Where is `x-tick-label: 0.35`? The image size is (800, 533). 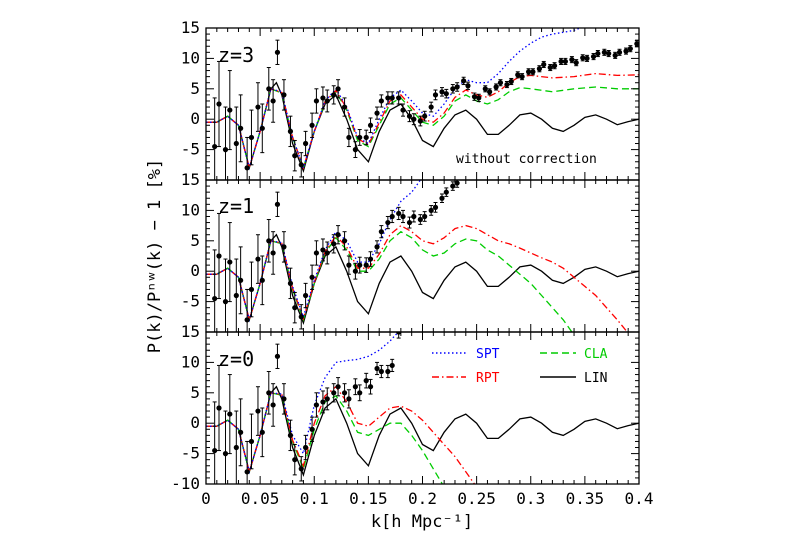 x-tick-label: 0.35 is located at coordinates (585, 498).